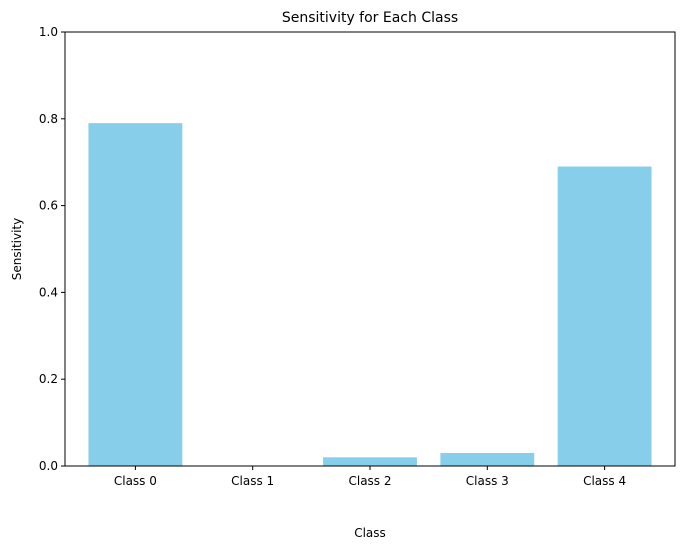  I want to click on y-tick-label: 0.0, so click(48, 466).